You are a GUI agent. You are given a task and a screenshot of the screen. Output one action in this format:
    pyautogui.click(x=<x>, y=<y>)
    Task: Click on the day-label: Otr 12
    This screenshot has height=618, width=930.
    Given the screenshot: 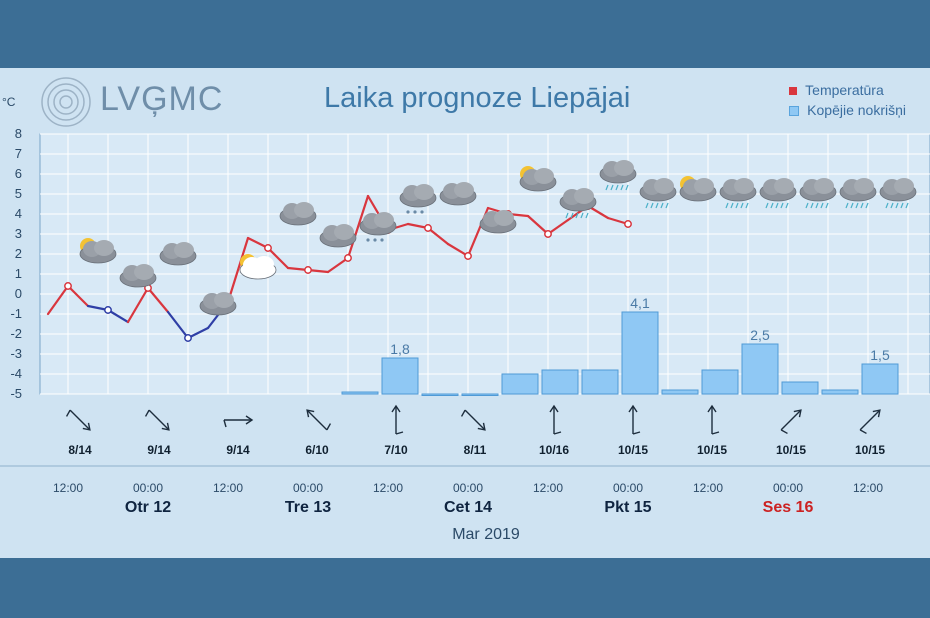 What is the action you would take?
    pyautogui.click(x=148, y=507)
    